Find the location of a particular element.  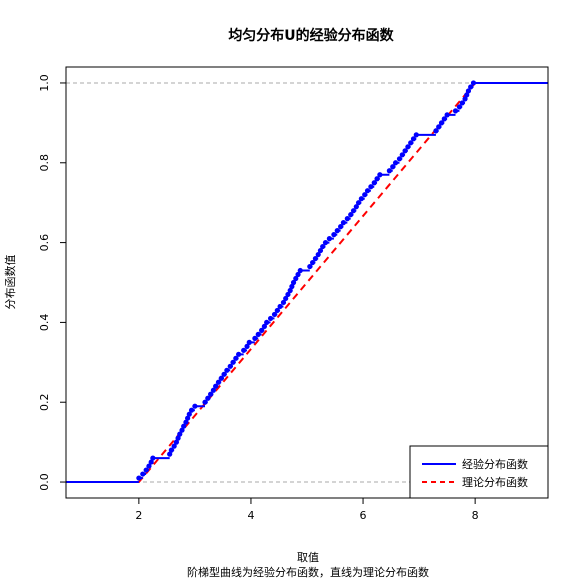

y-tick-label: 0.4 is located at coordinates (44, 323).